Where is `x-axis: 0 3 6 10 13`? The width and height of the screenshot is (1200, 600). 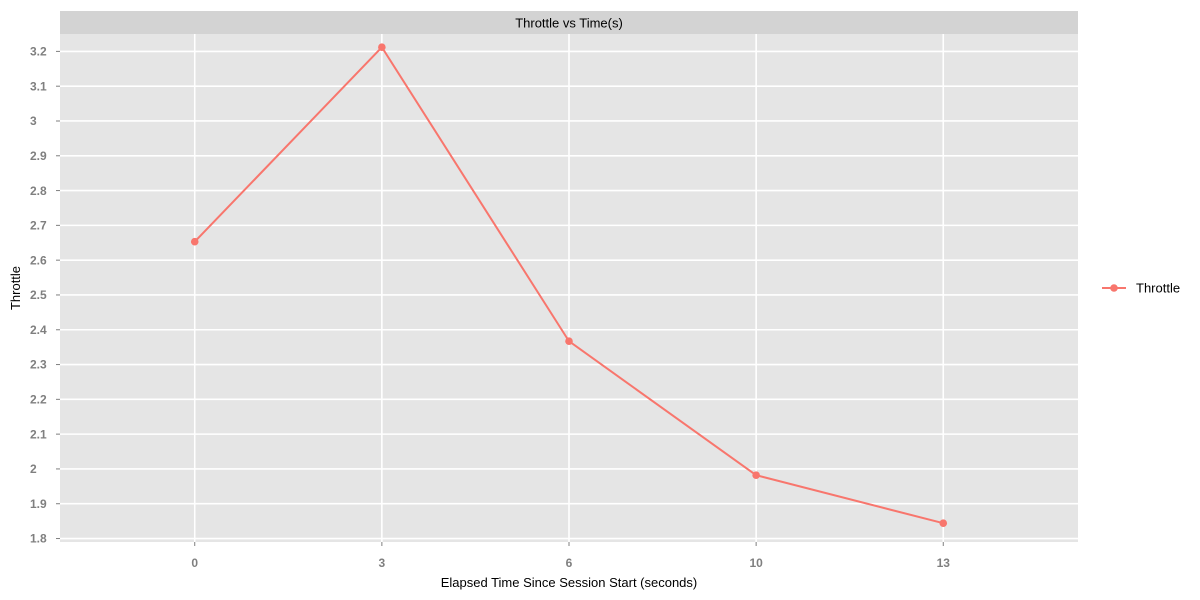 x-axis: 0 3 6 10 13 is located at coordinates (570, 556).